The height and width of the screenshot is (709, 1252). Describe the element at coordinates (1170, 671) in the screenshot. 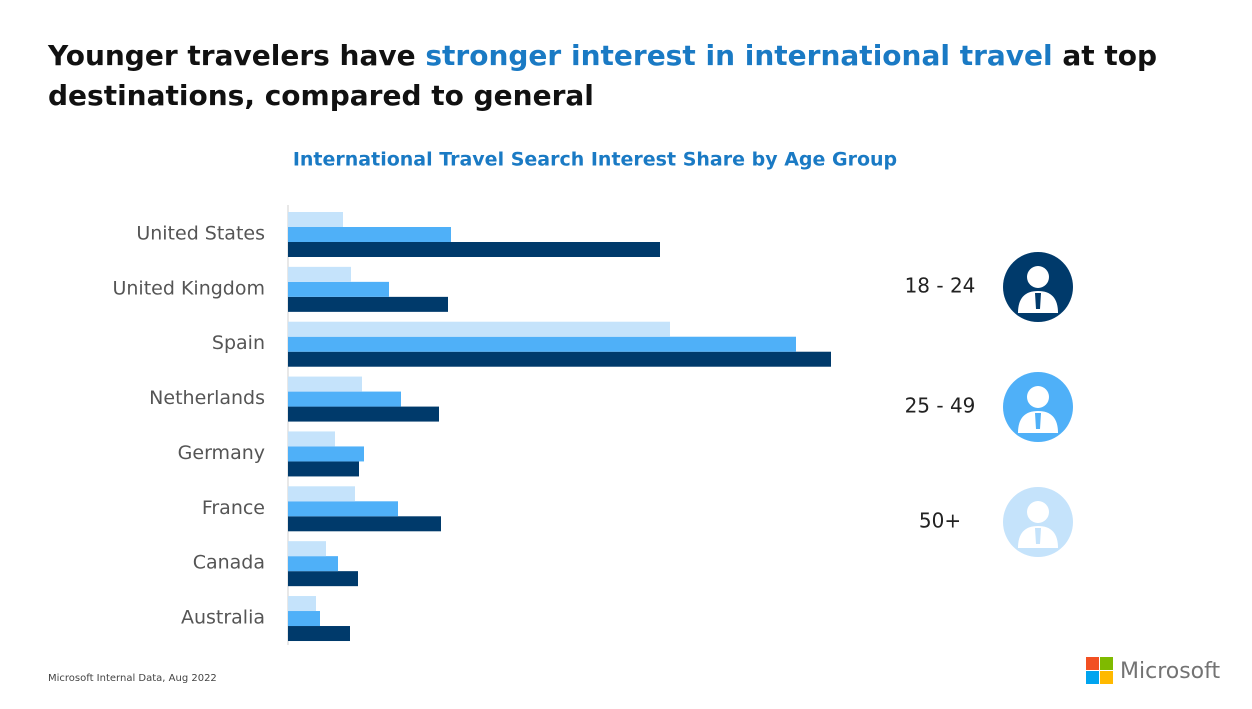

I see `logo-text: Microsoft` at that location.